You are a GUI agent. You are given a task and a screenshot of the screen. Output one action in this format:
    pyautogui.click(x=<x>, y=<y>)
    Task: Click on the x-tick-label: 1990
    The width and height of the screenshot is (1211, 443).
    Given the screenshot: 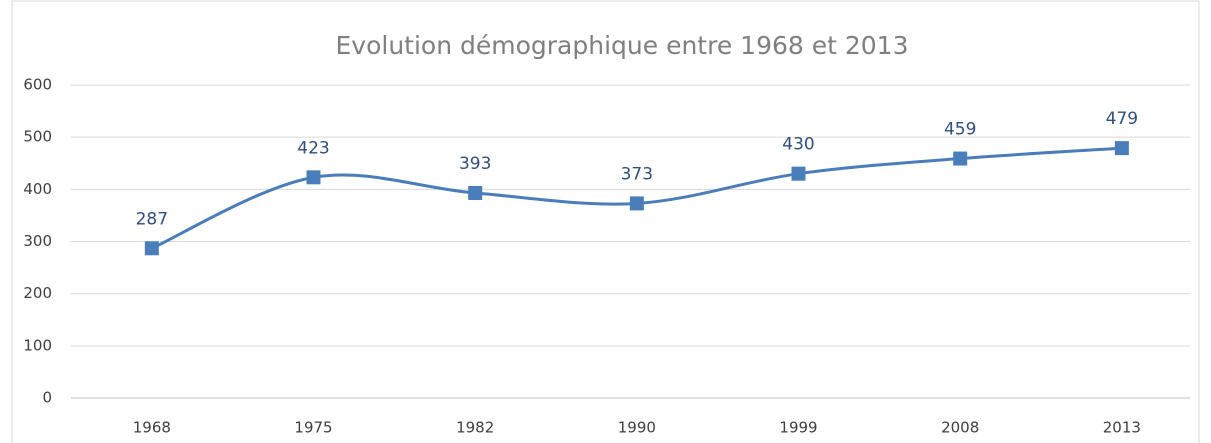 What is the action you would take?
    pyautogui.click(x=637, y=428)
    